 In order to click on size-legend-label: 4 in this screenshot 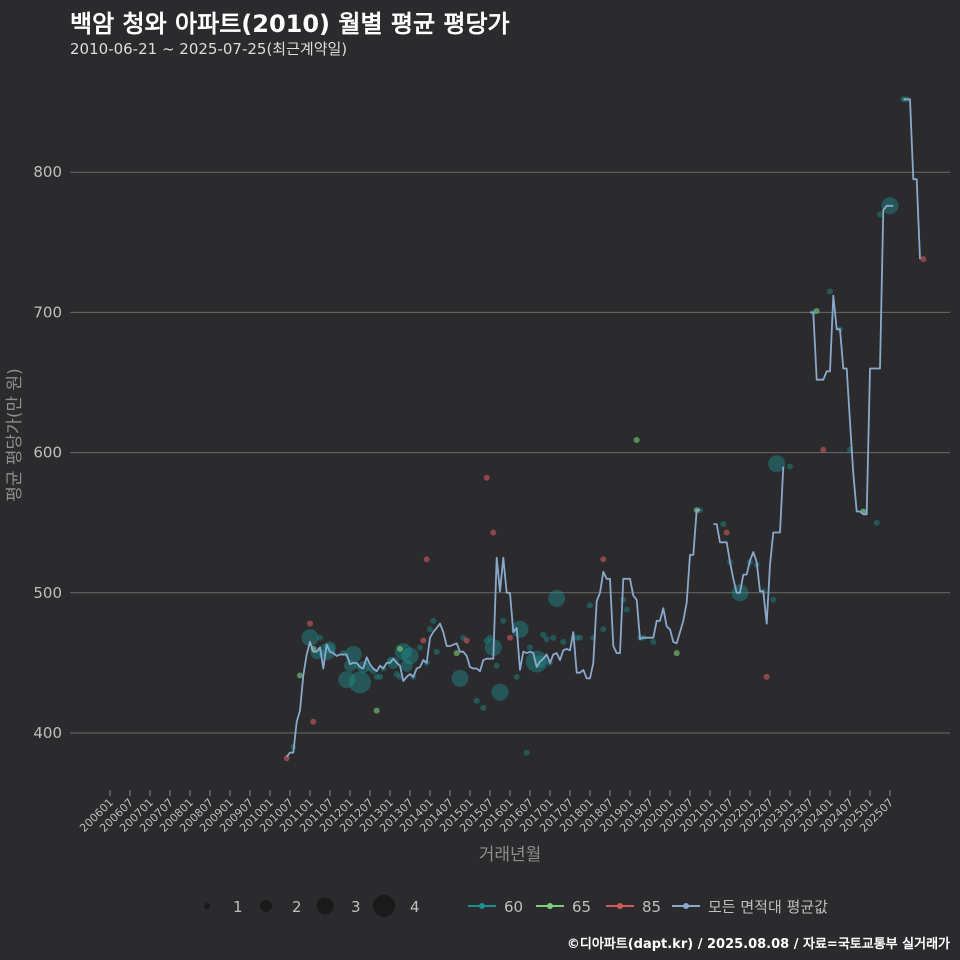, I will do `click(415, 907)`.